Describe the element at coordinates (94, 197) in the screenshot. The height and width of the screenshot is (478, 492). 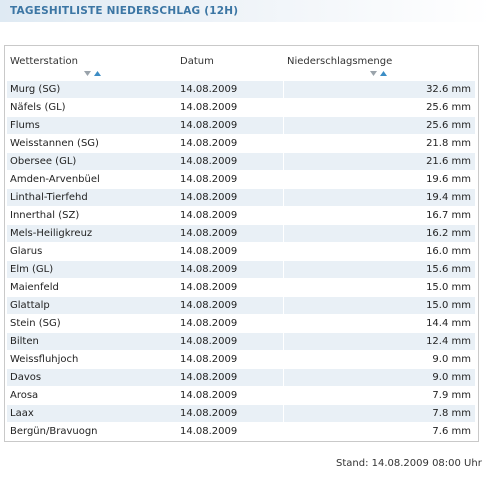
I see `station-cell: Linthal-Tierfehd` at that location.